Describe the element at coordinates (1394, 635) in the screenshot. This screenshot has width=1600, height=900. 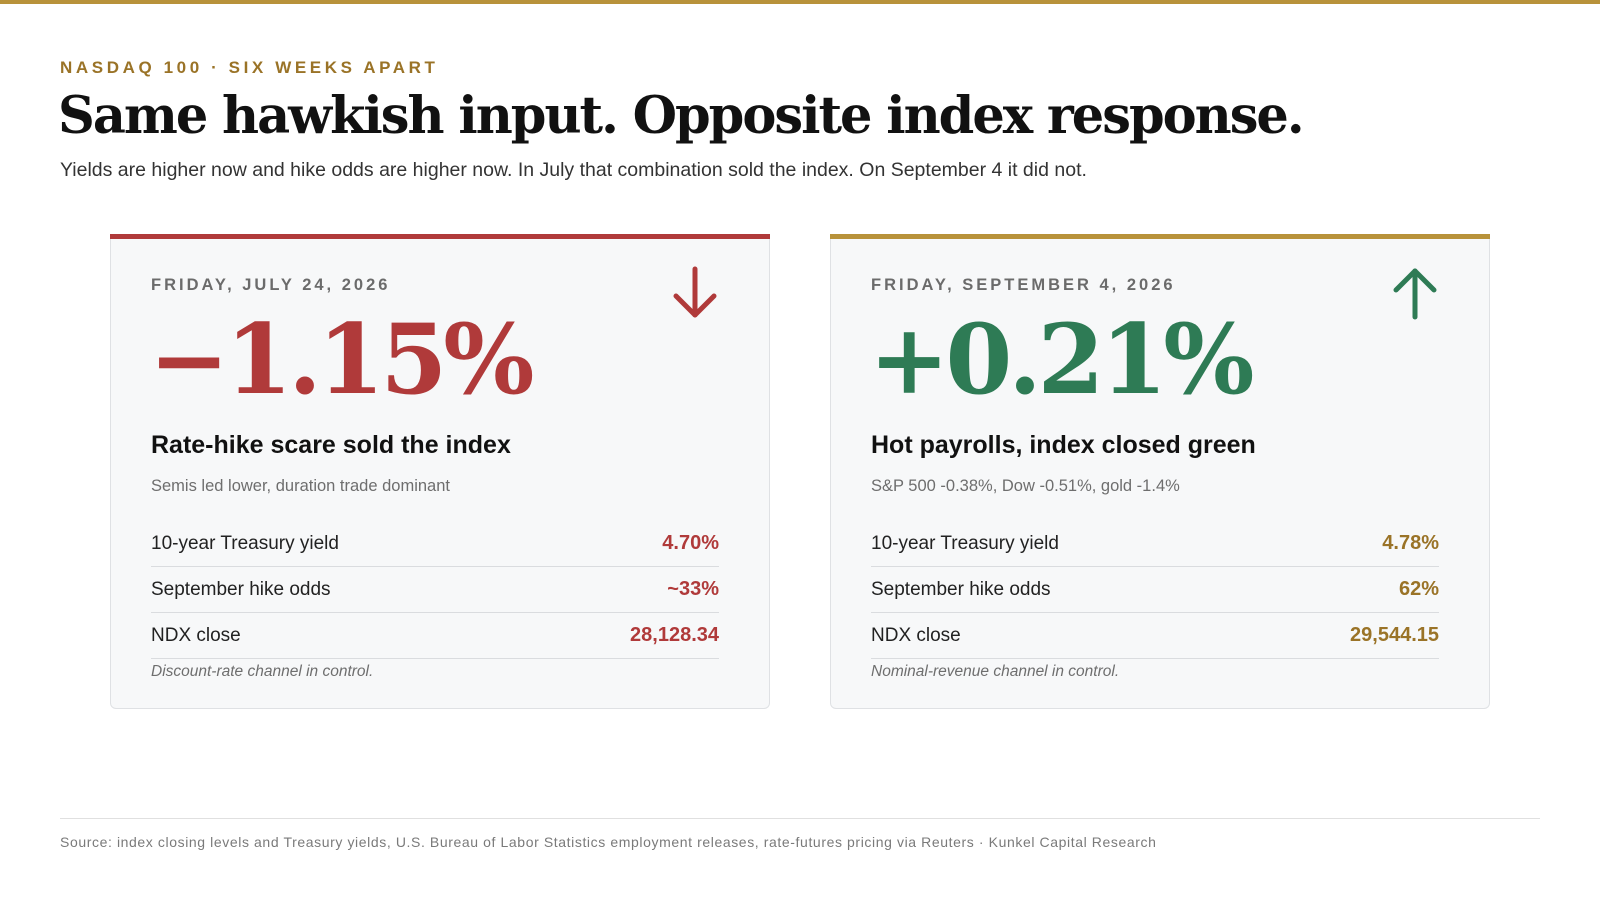
I see `metric-value: 29,544.15` at that location.